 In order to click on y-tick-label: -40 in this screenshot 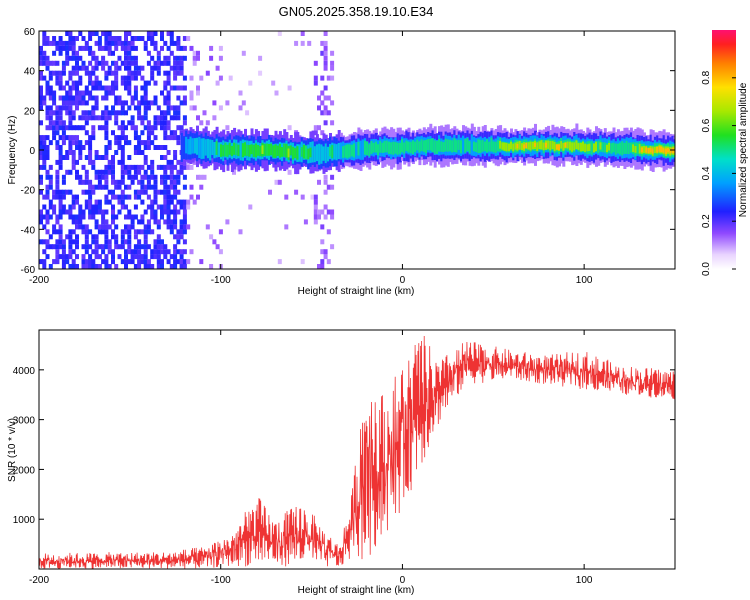, I will do `click(28, 230)`.